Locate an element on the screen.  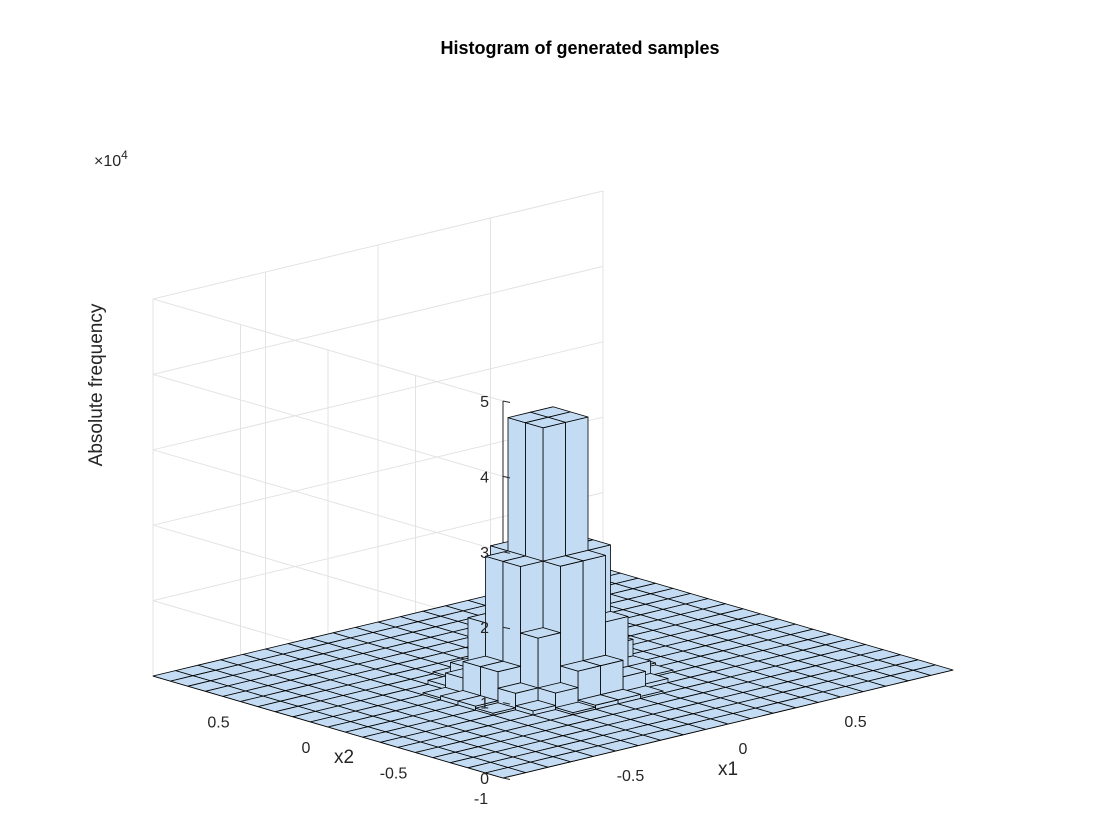
y-tick-label: -1 is located at coordinates (481, 799).